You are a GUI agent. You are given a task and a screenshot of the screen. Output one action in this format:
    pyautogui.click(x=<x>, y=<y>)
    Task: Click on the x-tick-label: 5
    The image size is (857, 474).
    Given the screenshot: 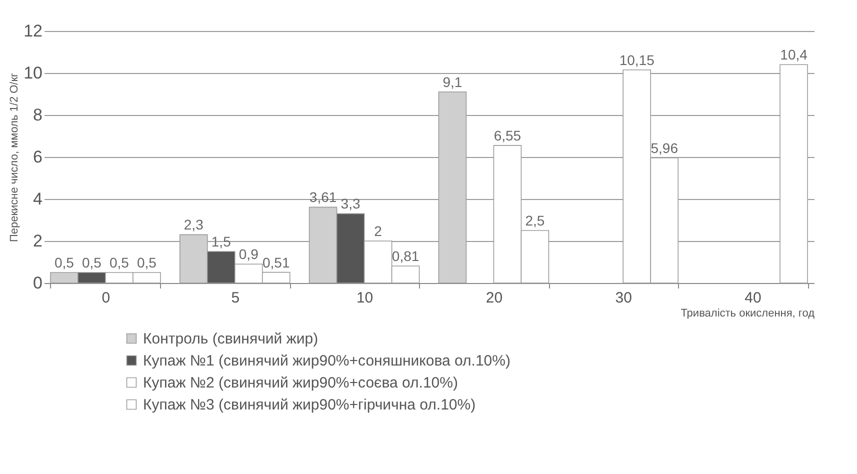 What is the action you would take?
    pyautogui.click(x=235, y=298)
    